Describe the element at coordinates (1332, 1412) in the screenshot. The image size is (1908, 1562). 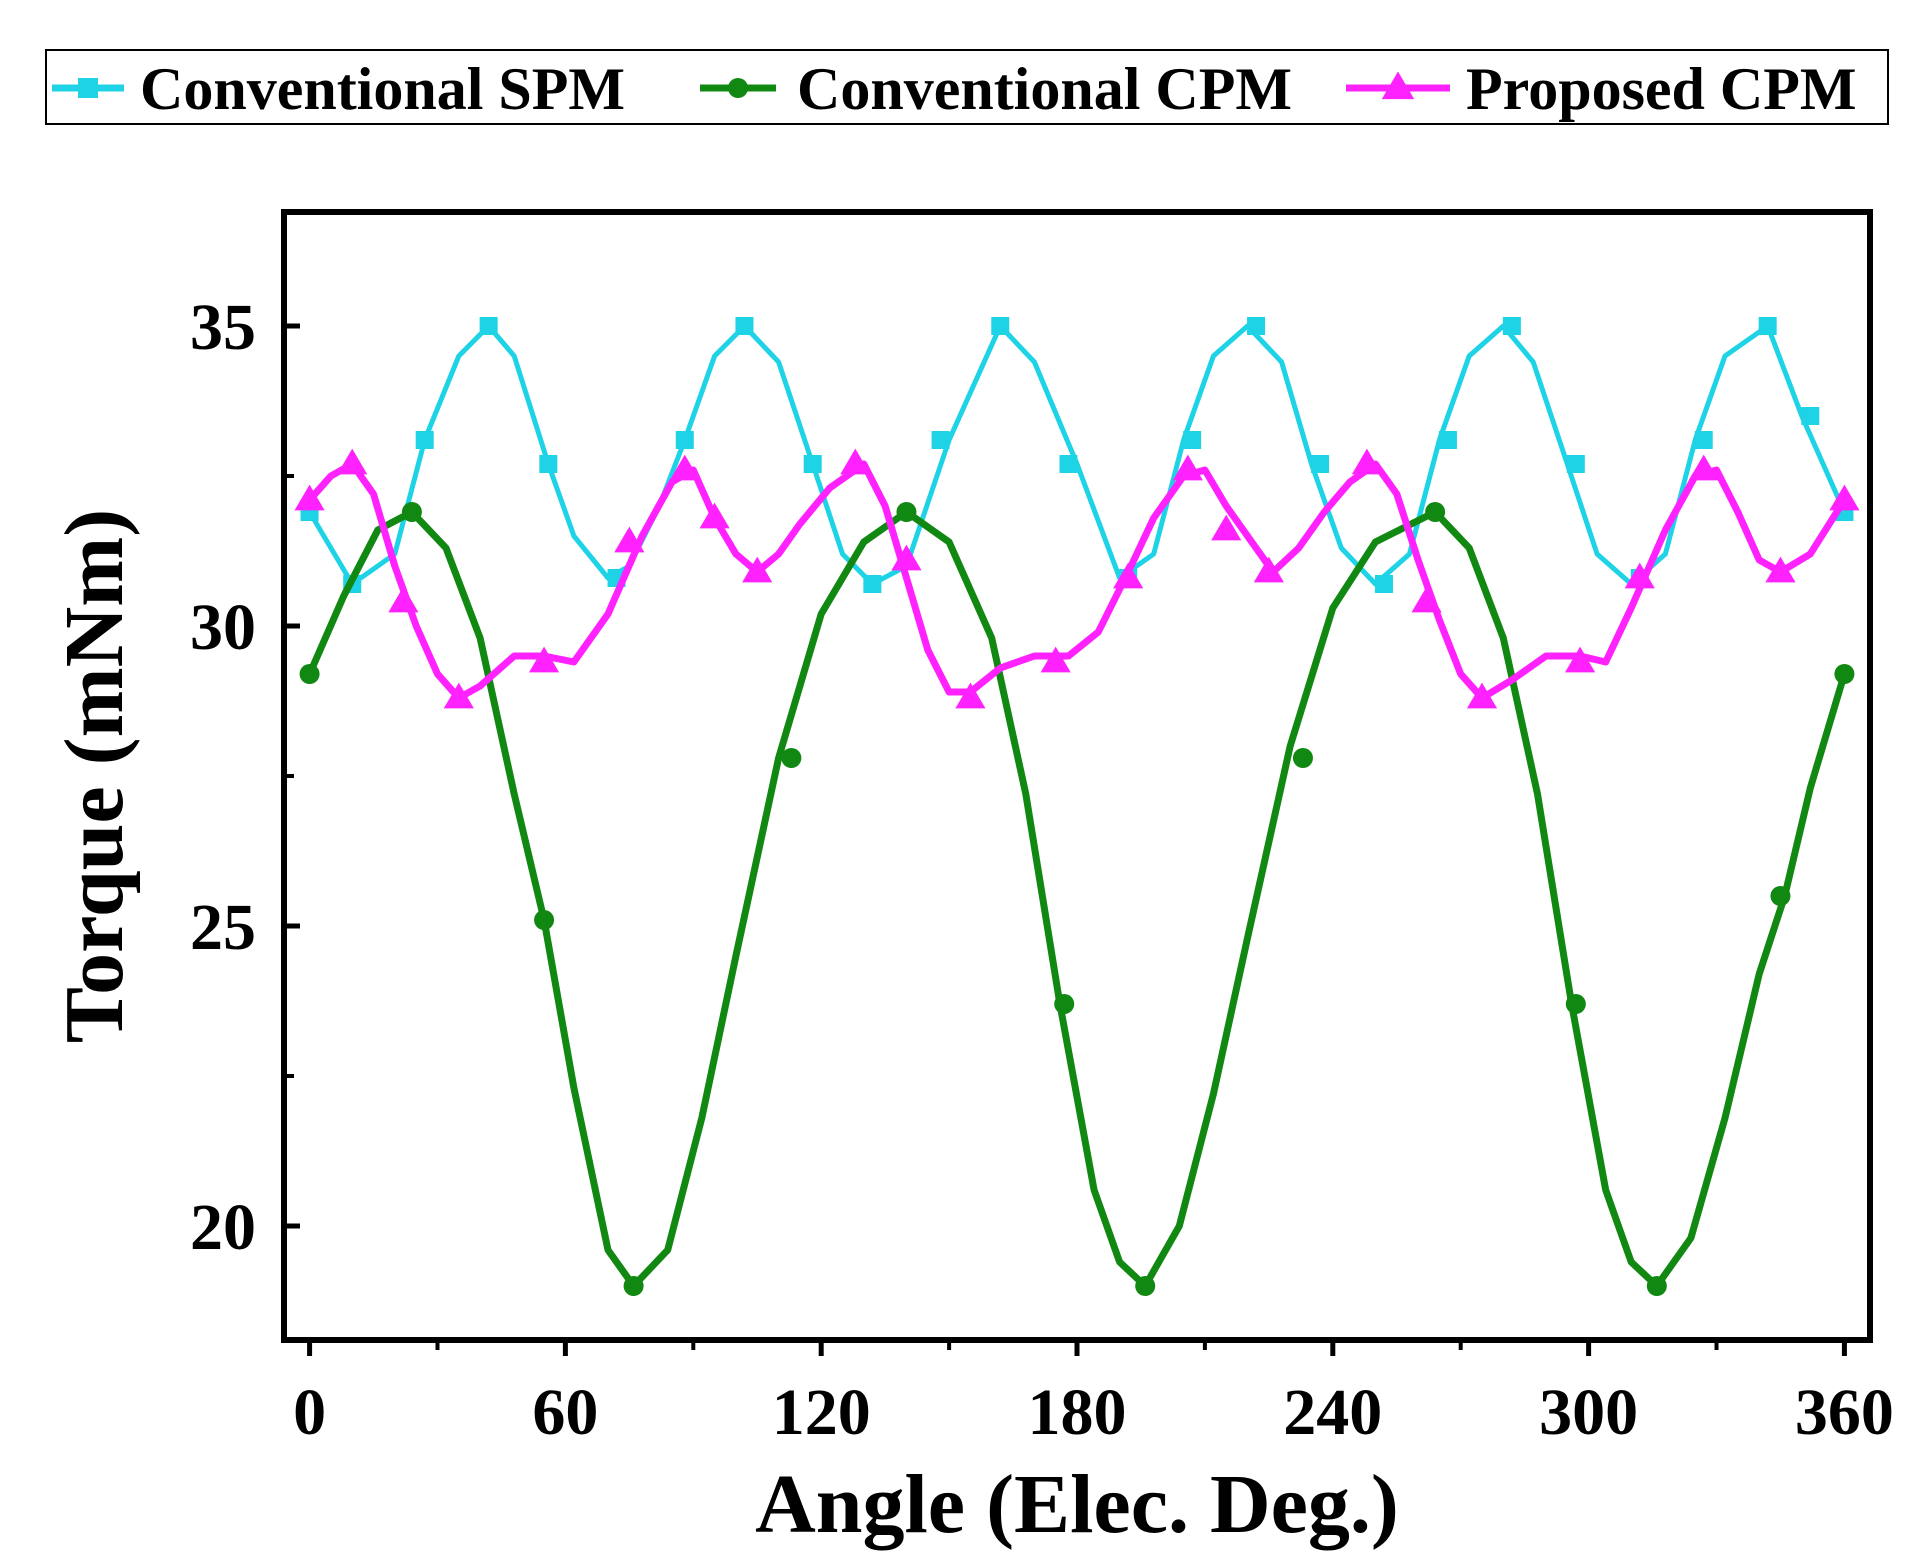
I see `x-tick-label-4: 240` at that location.